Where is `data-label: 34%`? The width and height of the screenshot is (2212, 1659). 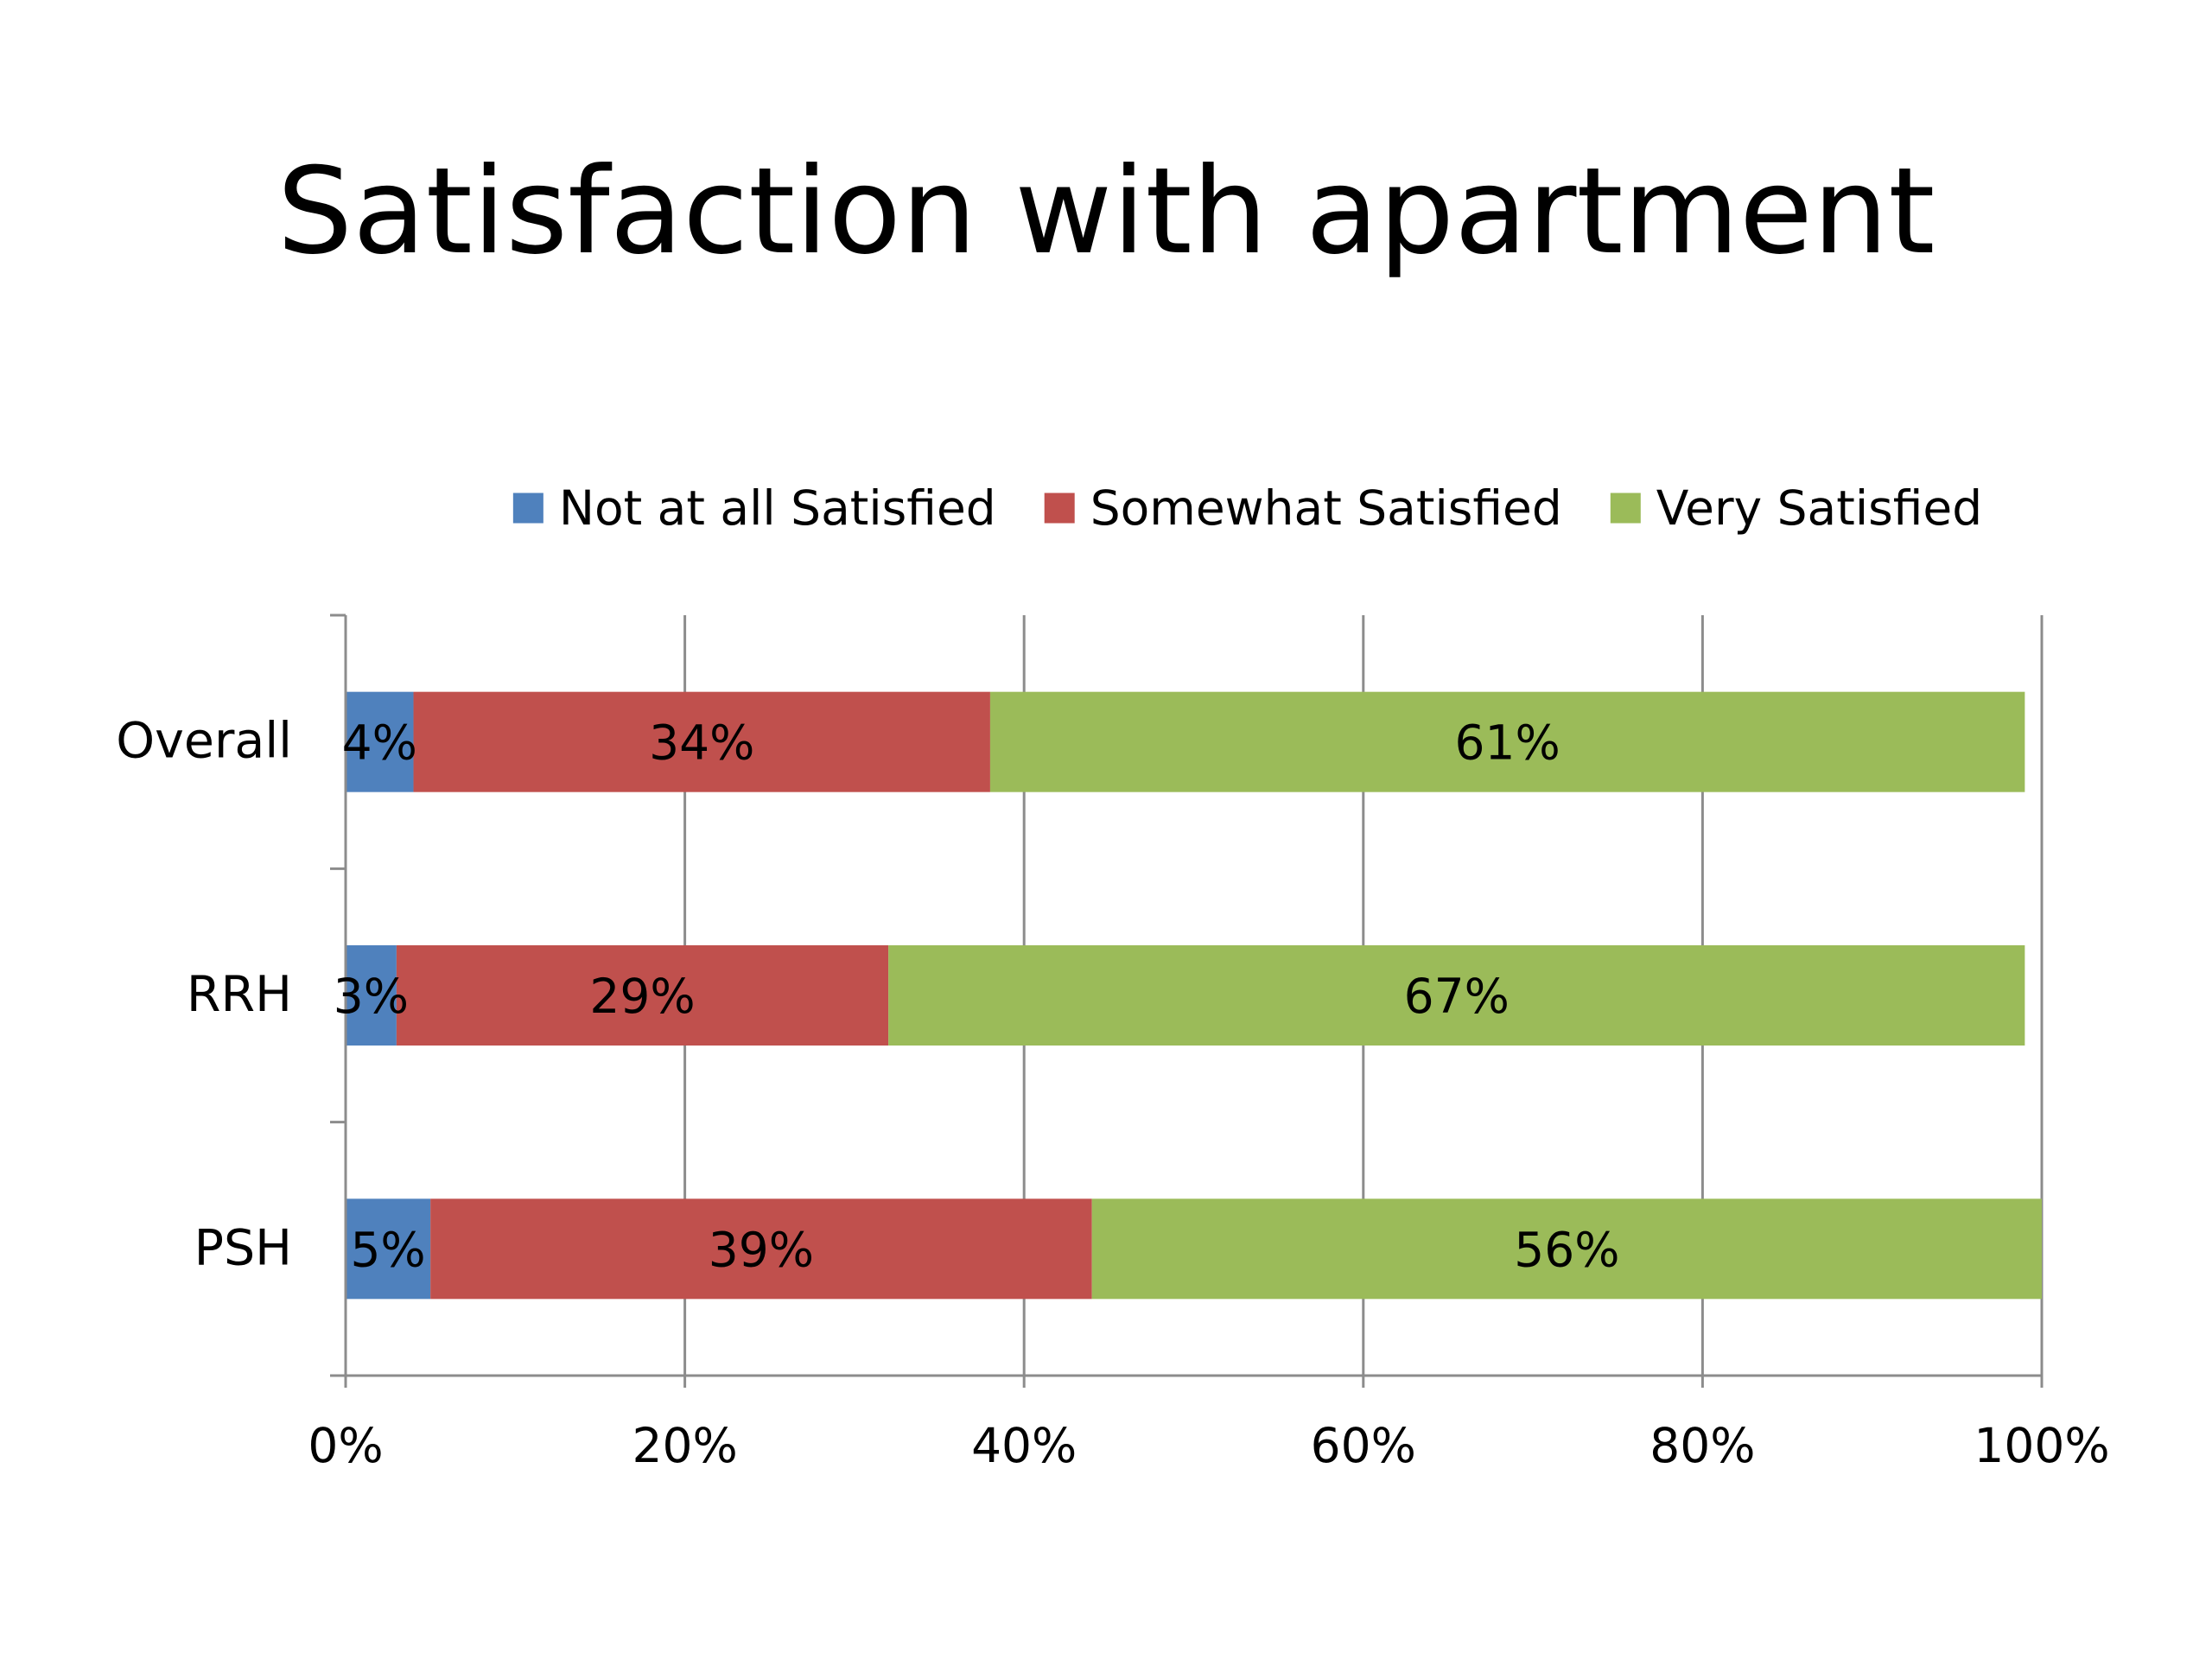 data-label: 34% is located at coordinates (701, 743).